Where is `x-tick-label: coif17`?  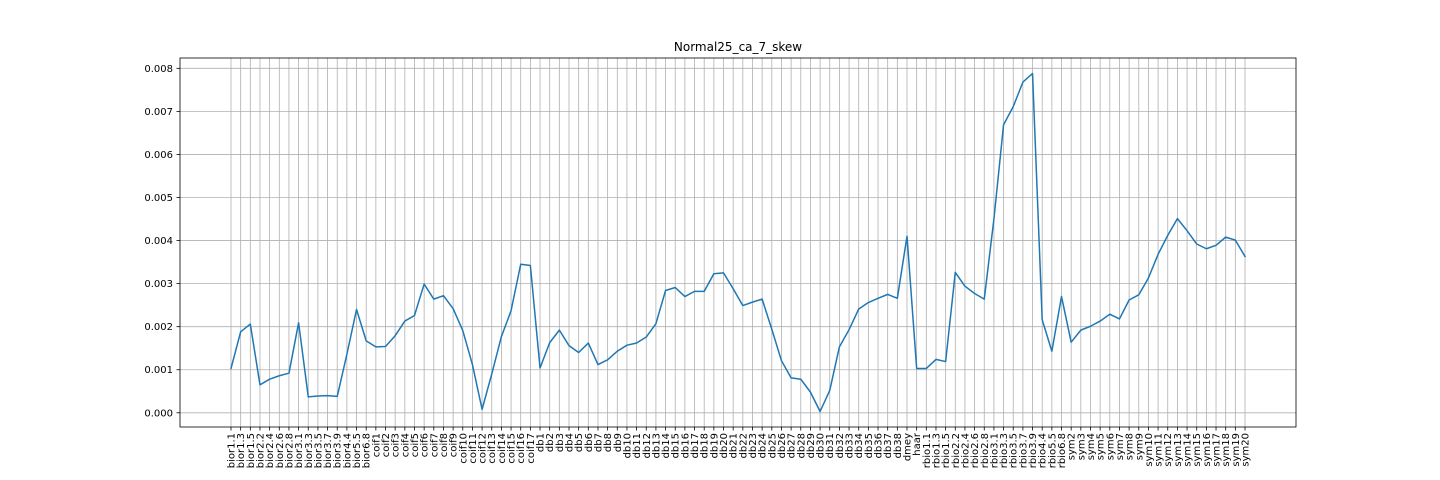
x-tick-label: coif17 is located at coordinates (531, 448).